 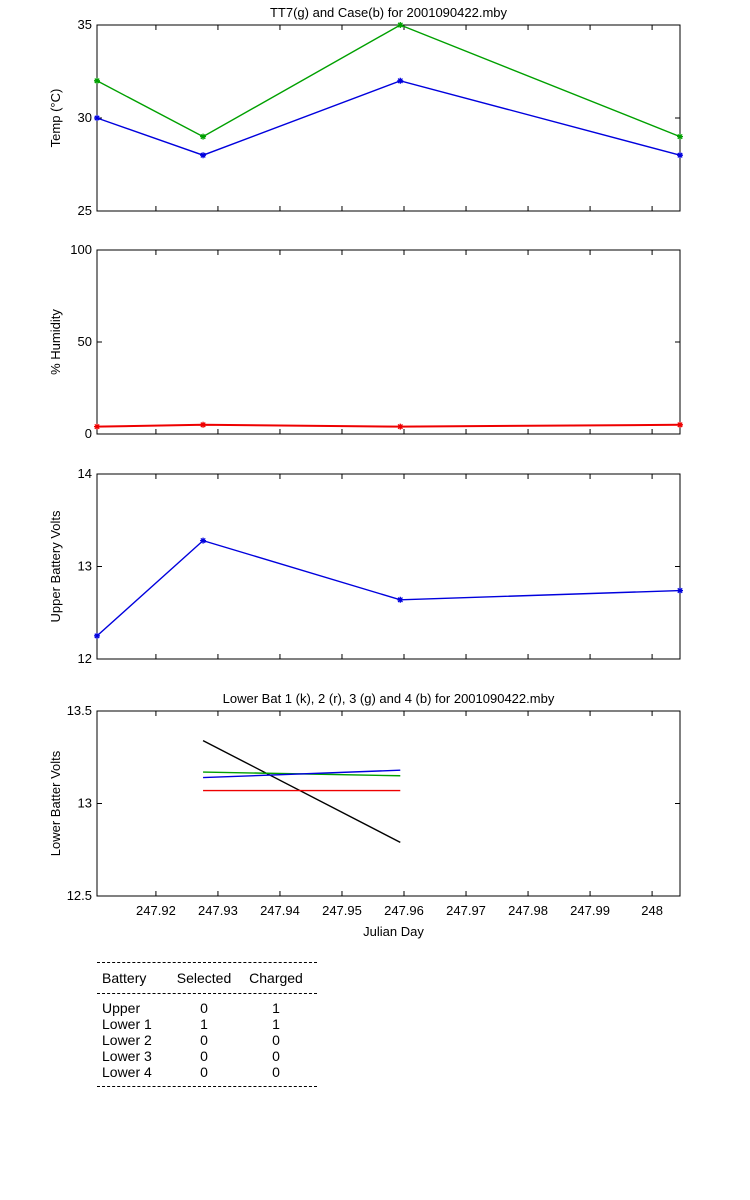 What do you see at coordinates (276, 978) in the screenshot?
I see `header-charged: Charged` at bounding box center [276, 978].